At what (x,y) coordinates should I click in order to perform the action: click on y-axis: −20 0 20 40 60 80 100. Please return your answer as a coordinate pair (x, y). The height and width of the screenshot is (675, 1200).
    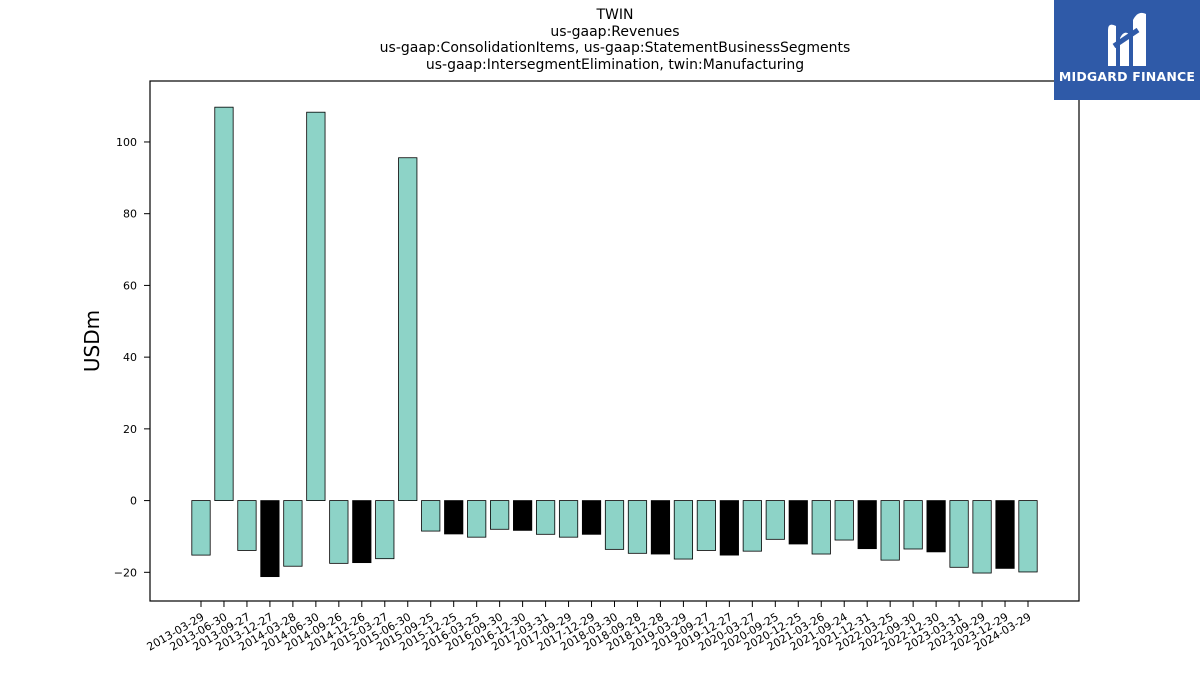
    Looking at the image, I should click on (132, 357).